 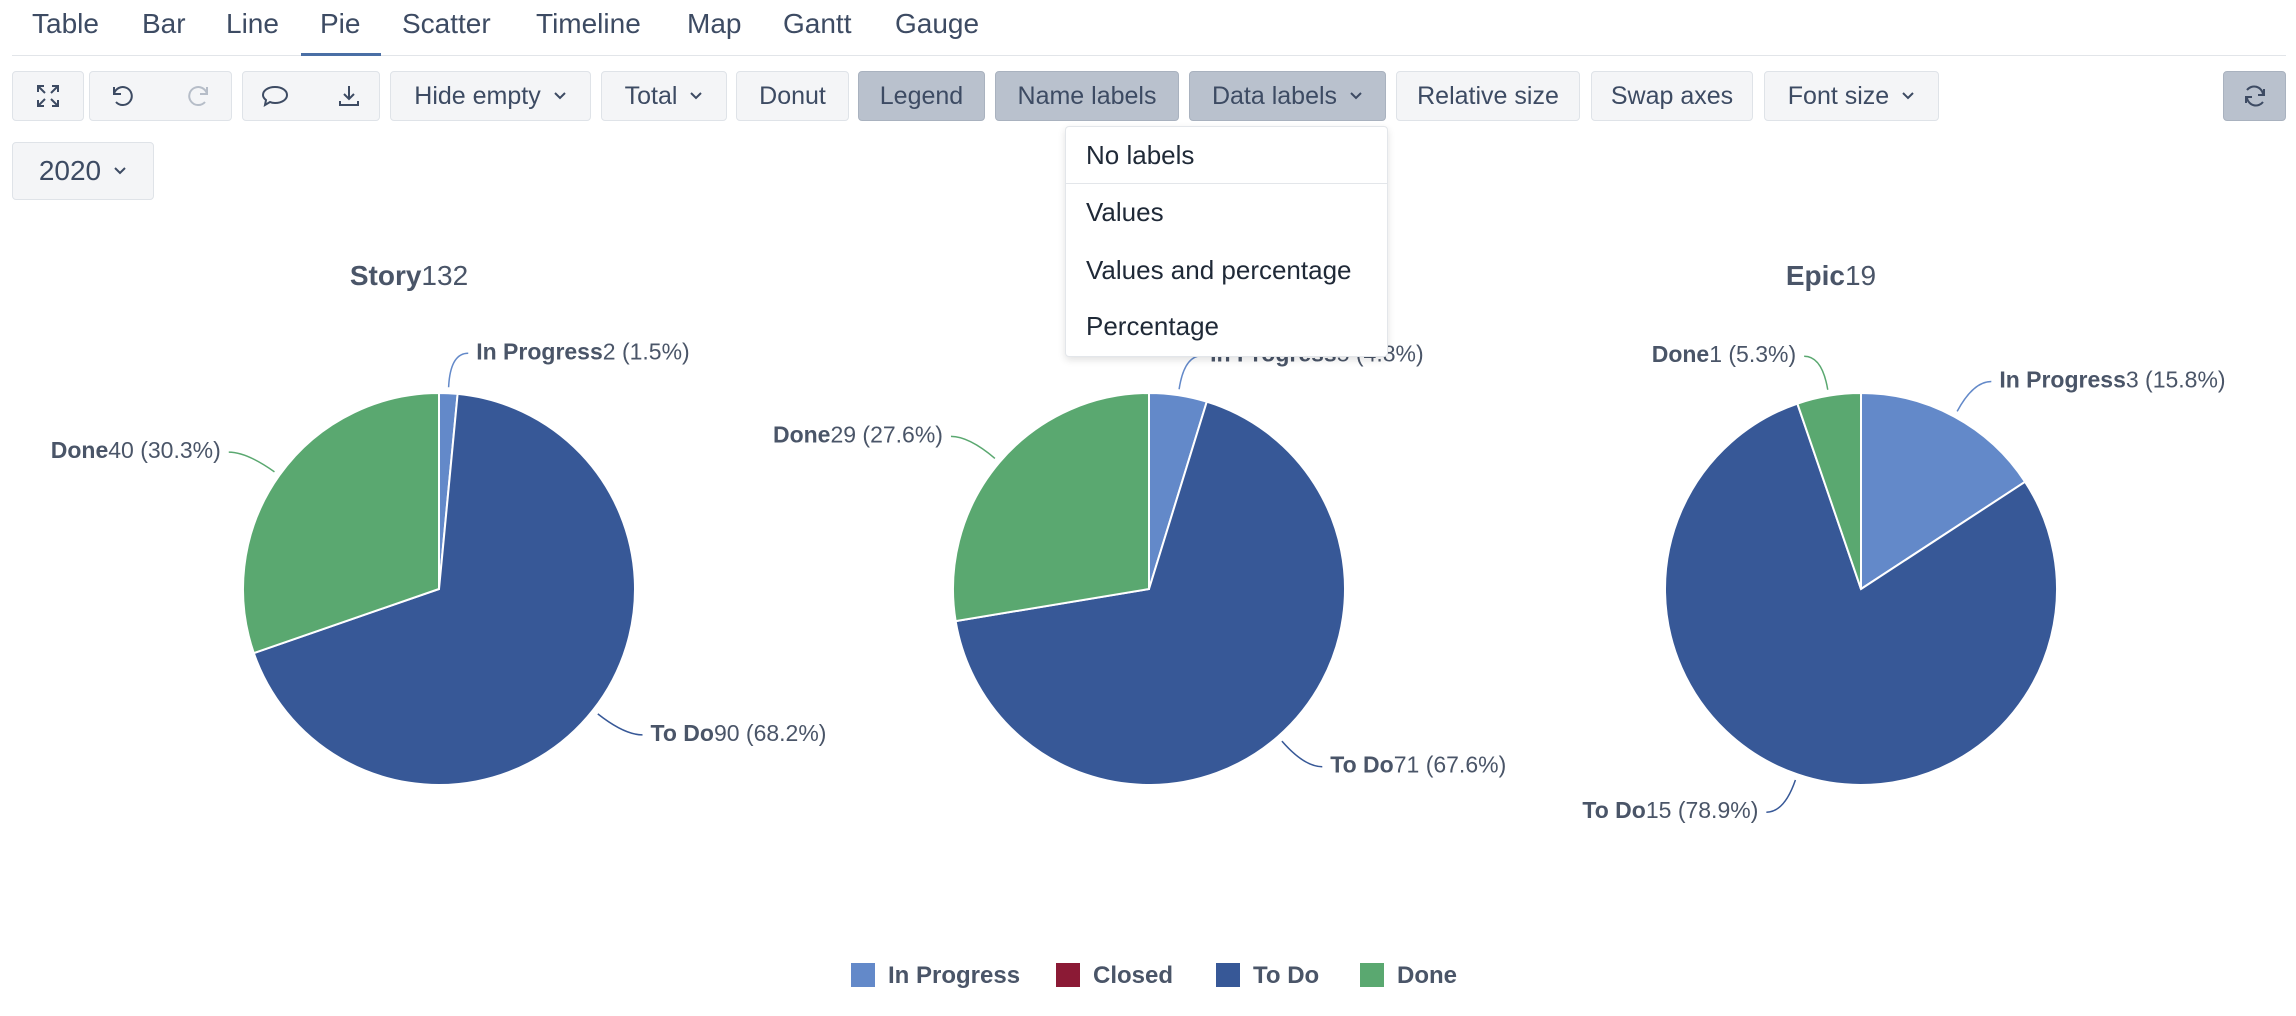 What do you see at coordinates (386, 275) in the screenshot?
I see `pie-title-name: Story` at bounding box center [386, 275].